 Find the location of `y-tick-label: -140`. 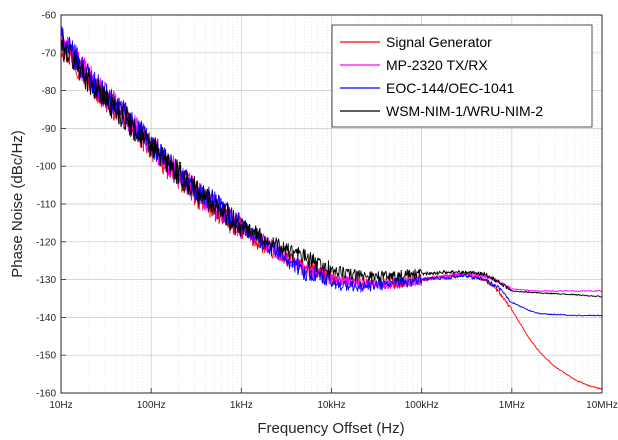

y-tick-label: -140 is located at coordinates (46, 318).